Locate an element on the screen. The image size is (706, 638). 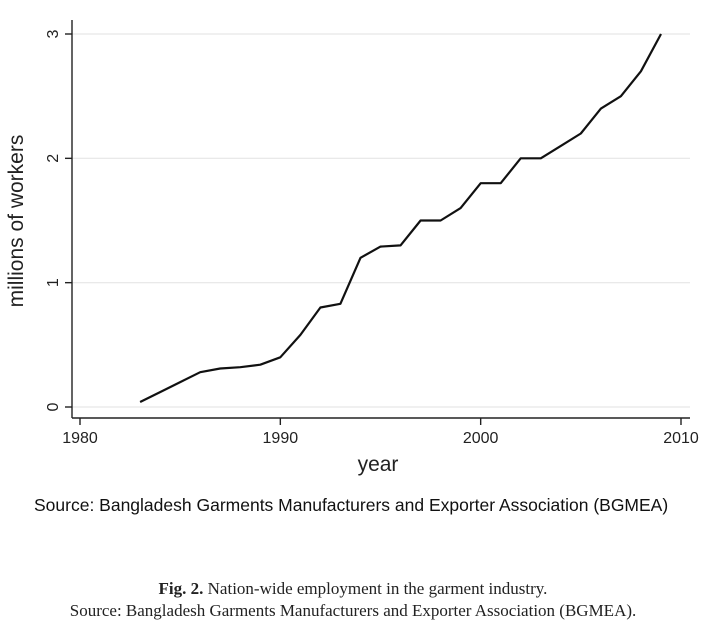
x-tick-label: 1990 is located at coordinates (281, 438).